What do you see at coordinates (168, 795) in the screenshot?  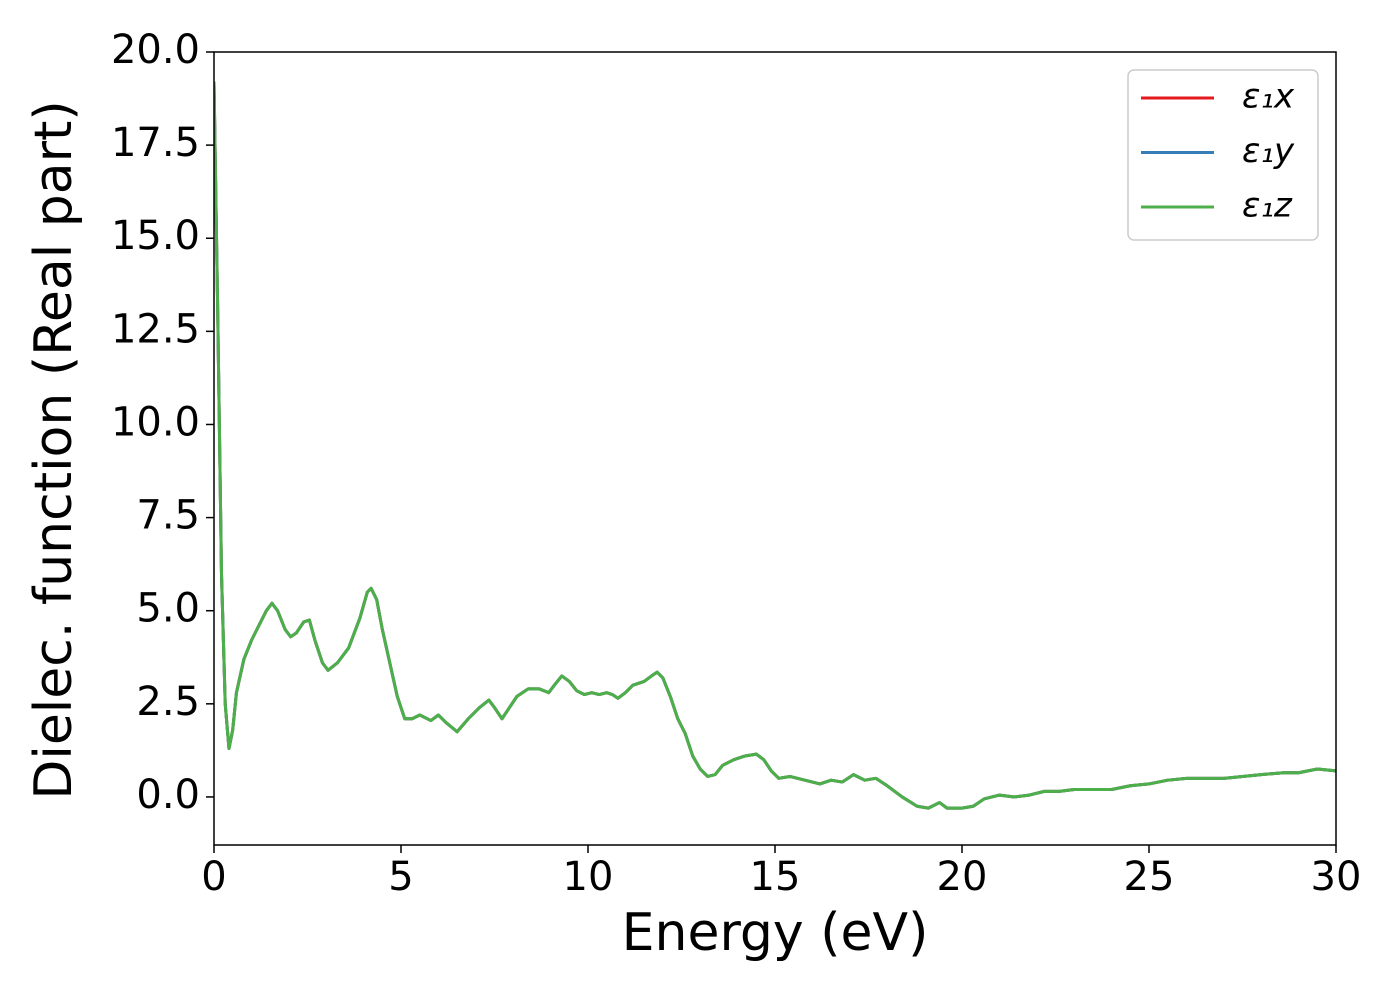 I see `y-tick-label: 0.0` at bounding box center [168, 795].